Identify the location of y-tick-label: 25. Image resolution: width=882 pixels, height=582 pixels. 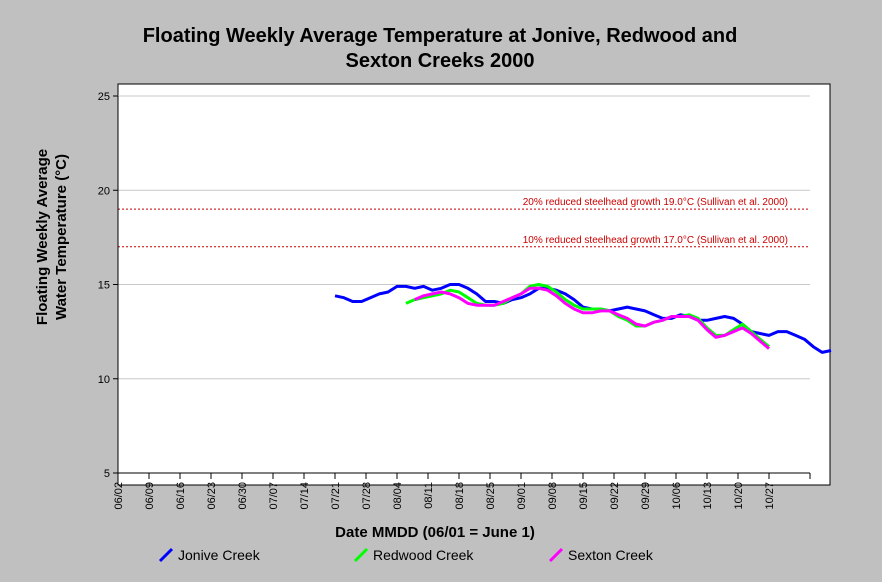
(104, 97).